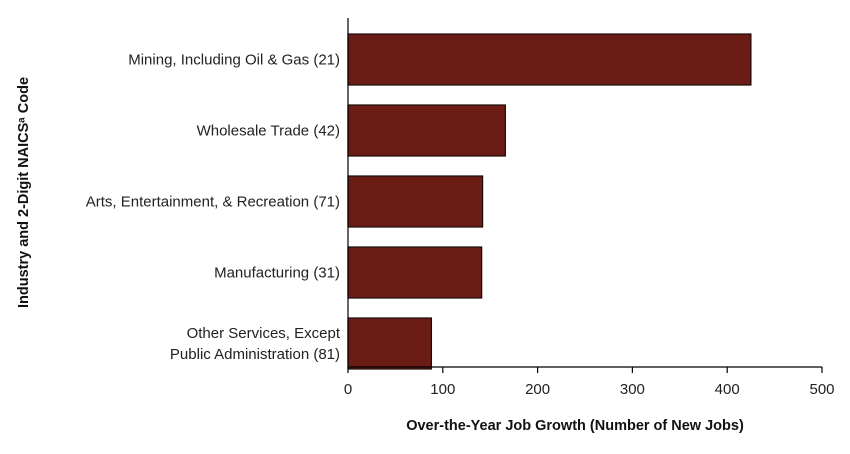 The image size is (850, 454). I want to click on x-tick-label-4: 400, so click(727, 389).